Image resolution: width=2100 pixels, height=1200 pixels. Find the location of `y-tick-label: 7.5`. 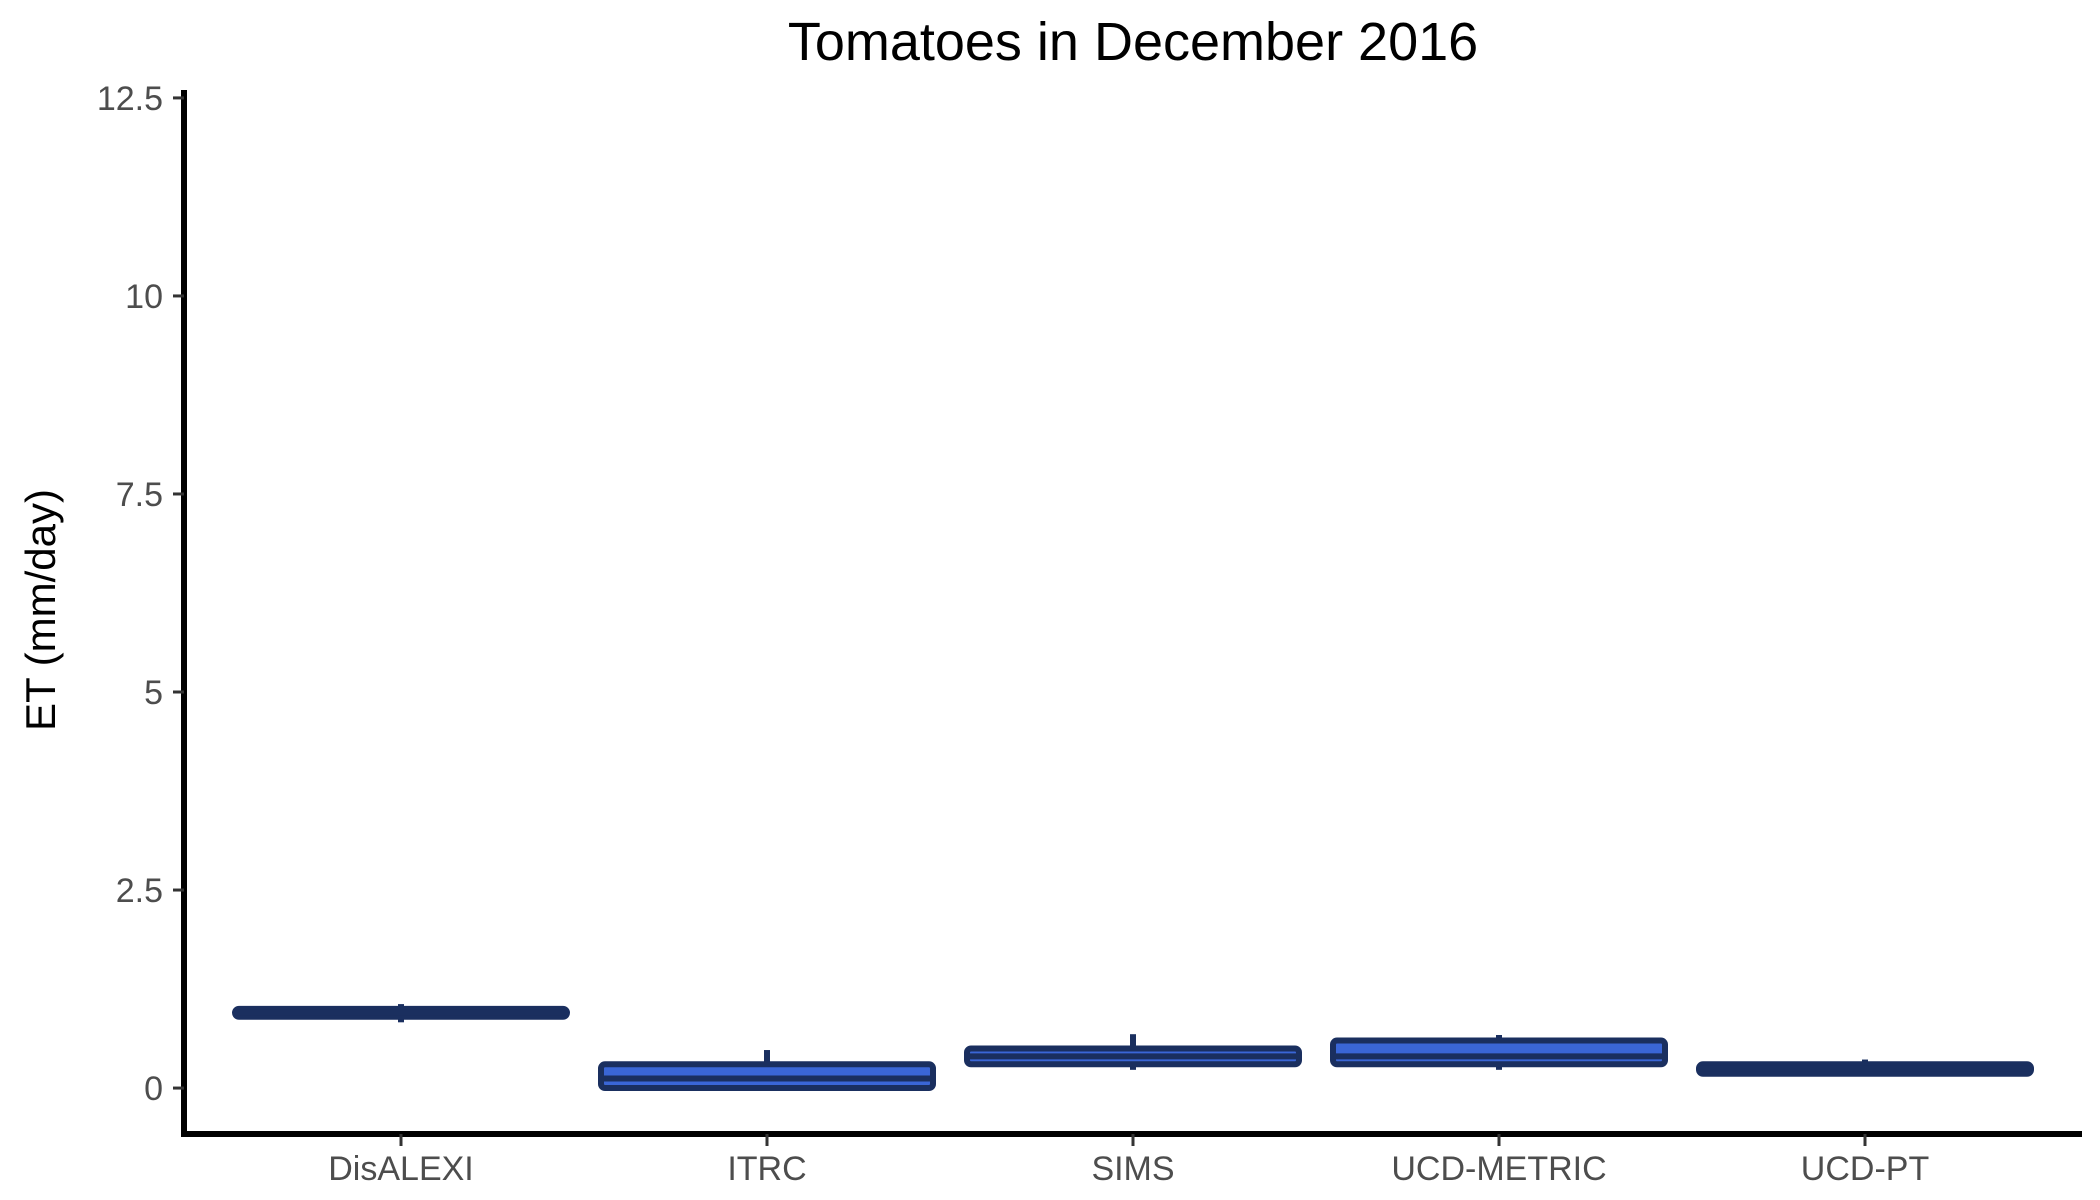

y-tick-label: 7.5 is located at coordinates (139, 495).